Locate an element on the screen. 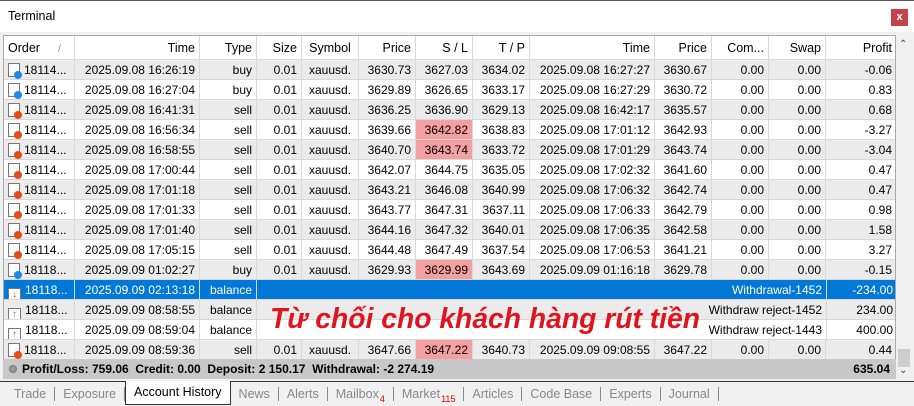 Image resolution: width=914 pixels, height=406 pixels. cell-text: 3647.22 is located at coordinates (446, 350).